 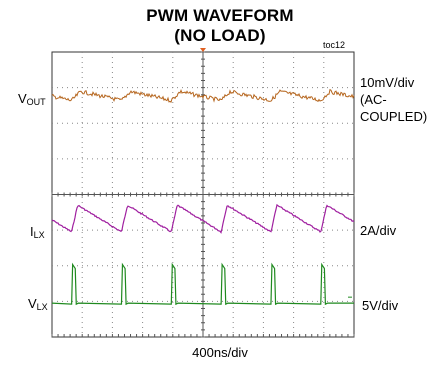 I want to click on ilx-trace, so click(x=203, y=218).